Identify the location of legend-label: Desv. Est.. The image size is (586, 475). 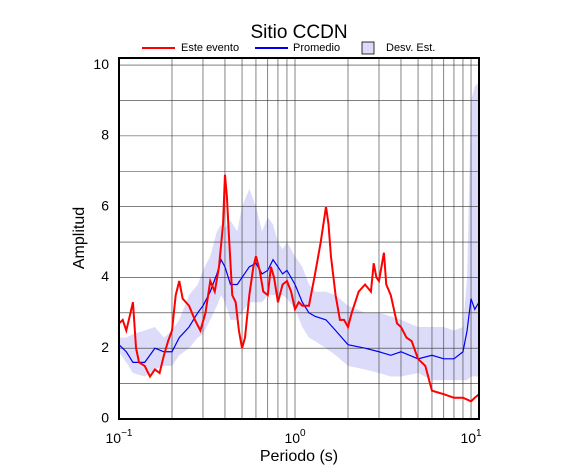
(410, 48).